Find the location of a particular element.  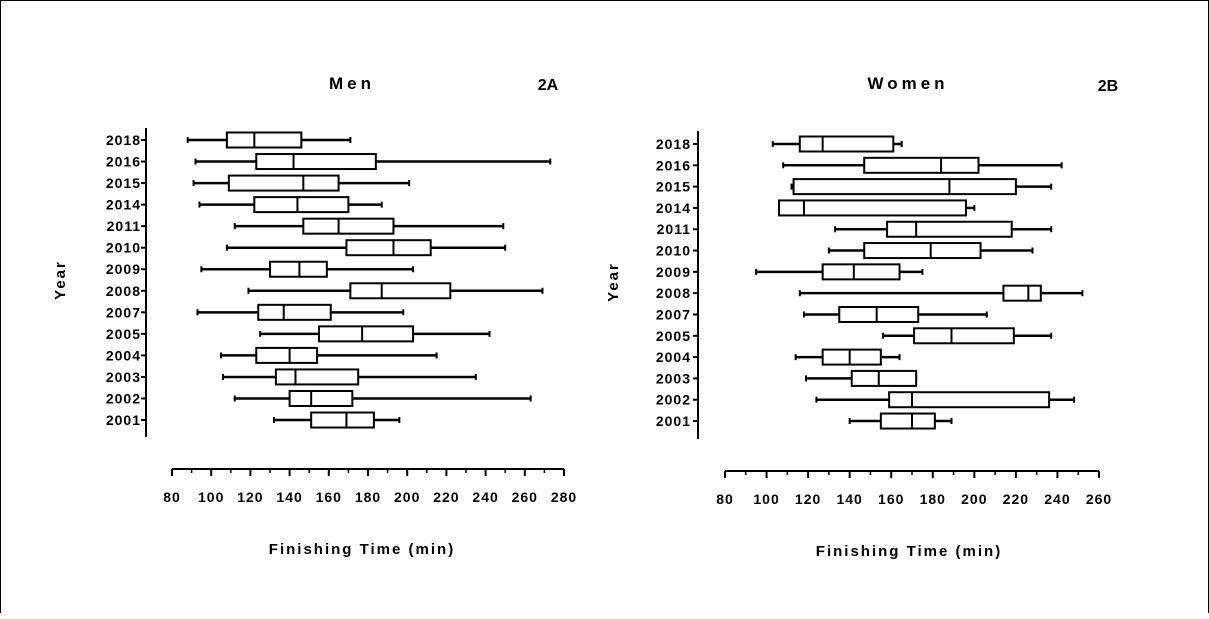

women-x-tick-label: 200 is located at coordinates (974, 499).